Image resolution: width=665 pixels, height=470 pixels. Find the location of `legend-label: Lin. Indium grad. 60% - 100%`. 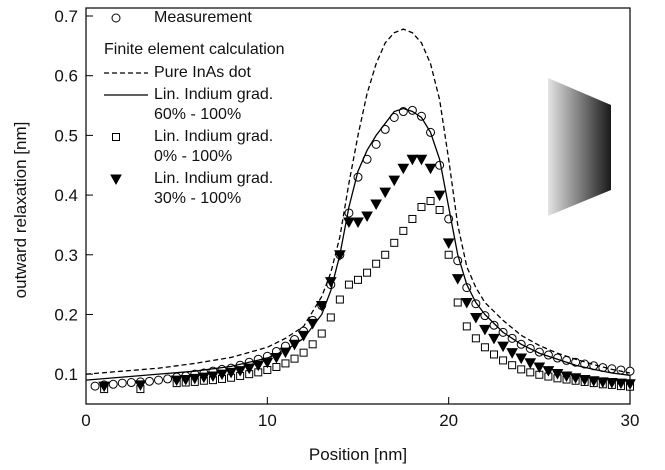

legend-label: Lin. Indium grad. 60% - 100% is located at coordinates (214, 104).